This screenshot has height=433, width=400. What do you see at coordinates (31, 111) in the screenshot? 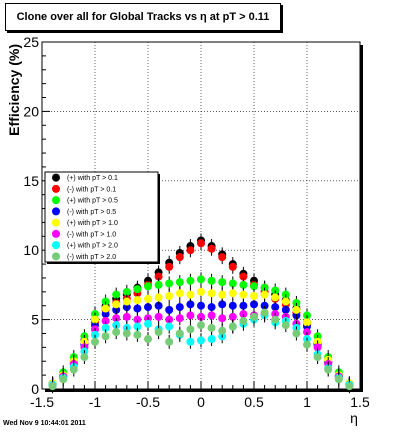
I see `y-tick-label: 20` at bounding box center [31, 111].